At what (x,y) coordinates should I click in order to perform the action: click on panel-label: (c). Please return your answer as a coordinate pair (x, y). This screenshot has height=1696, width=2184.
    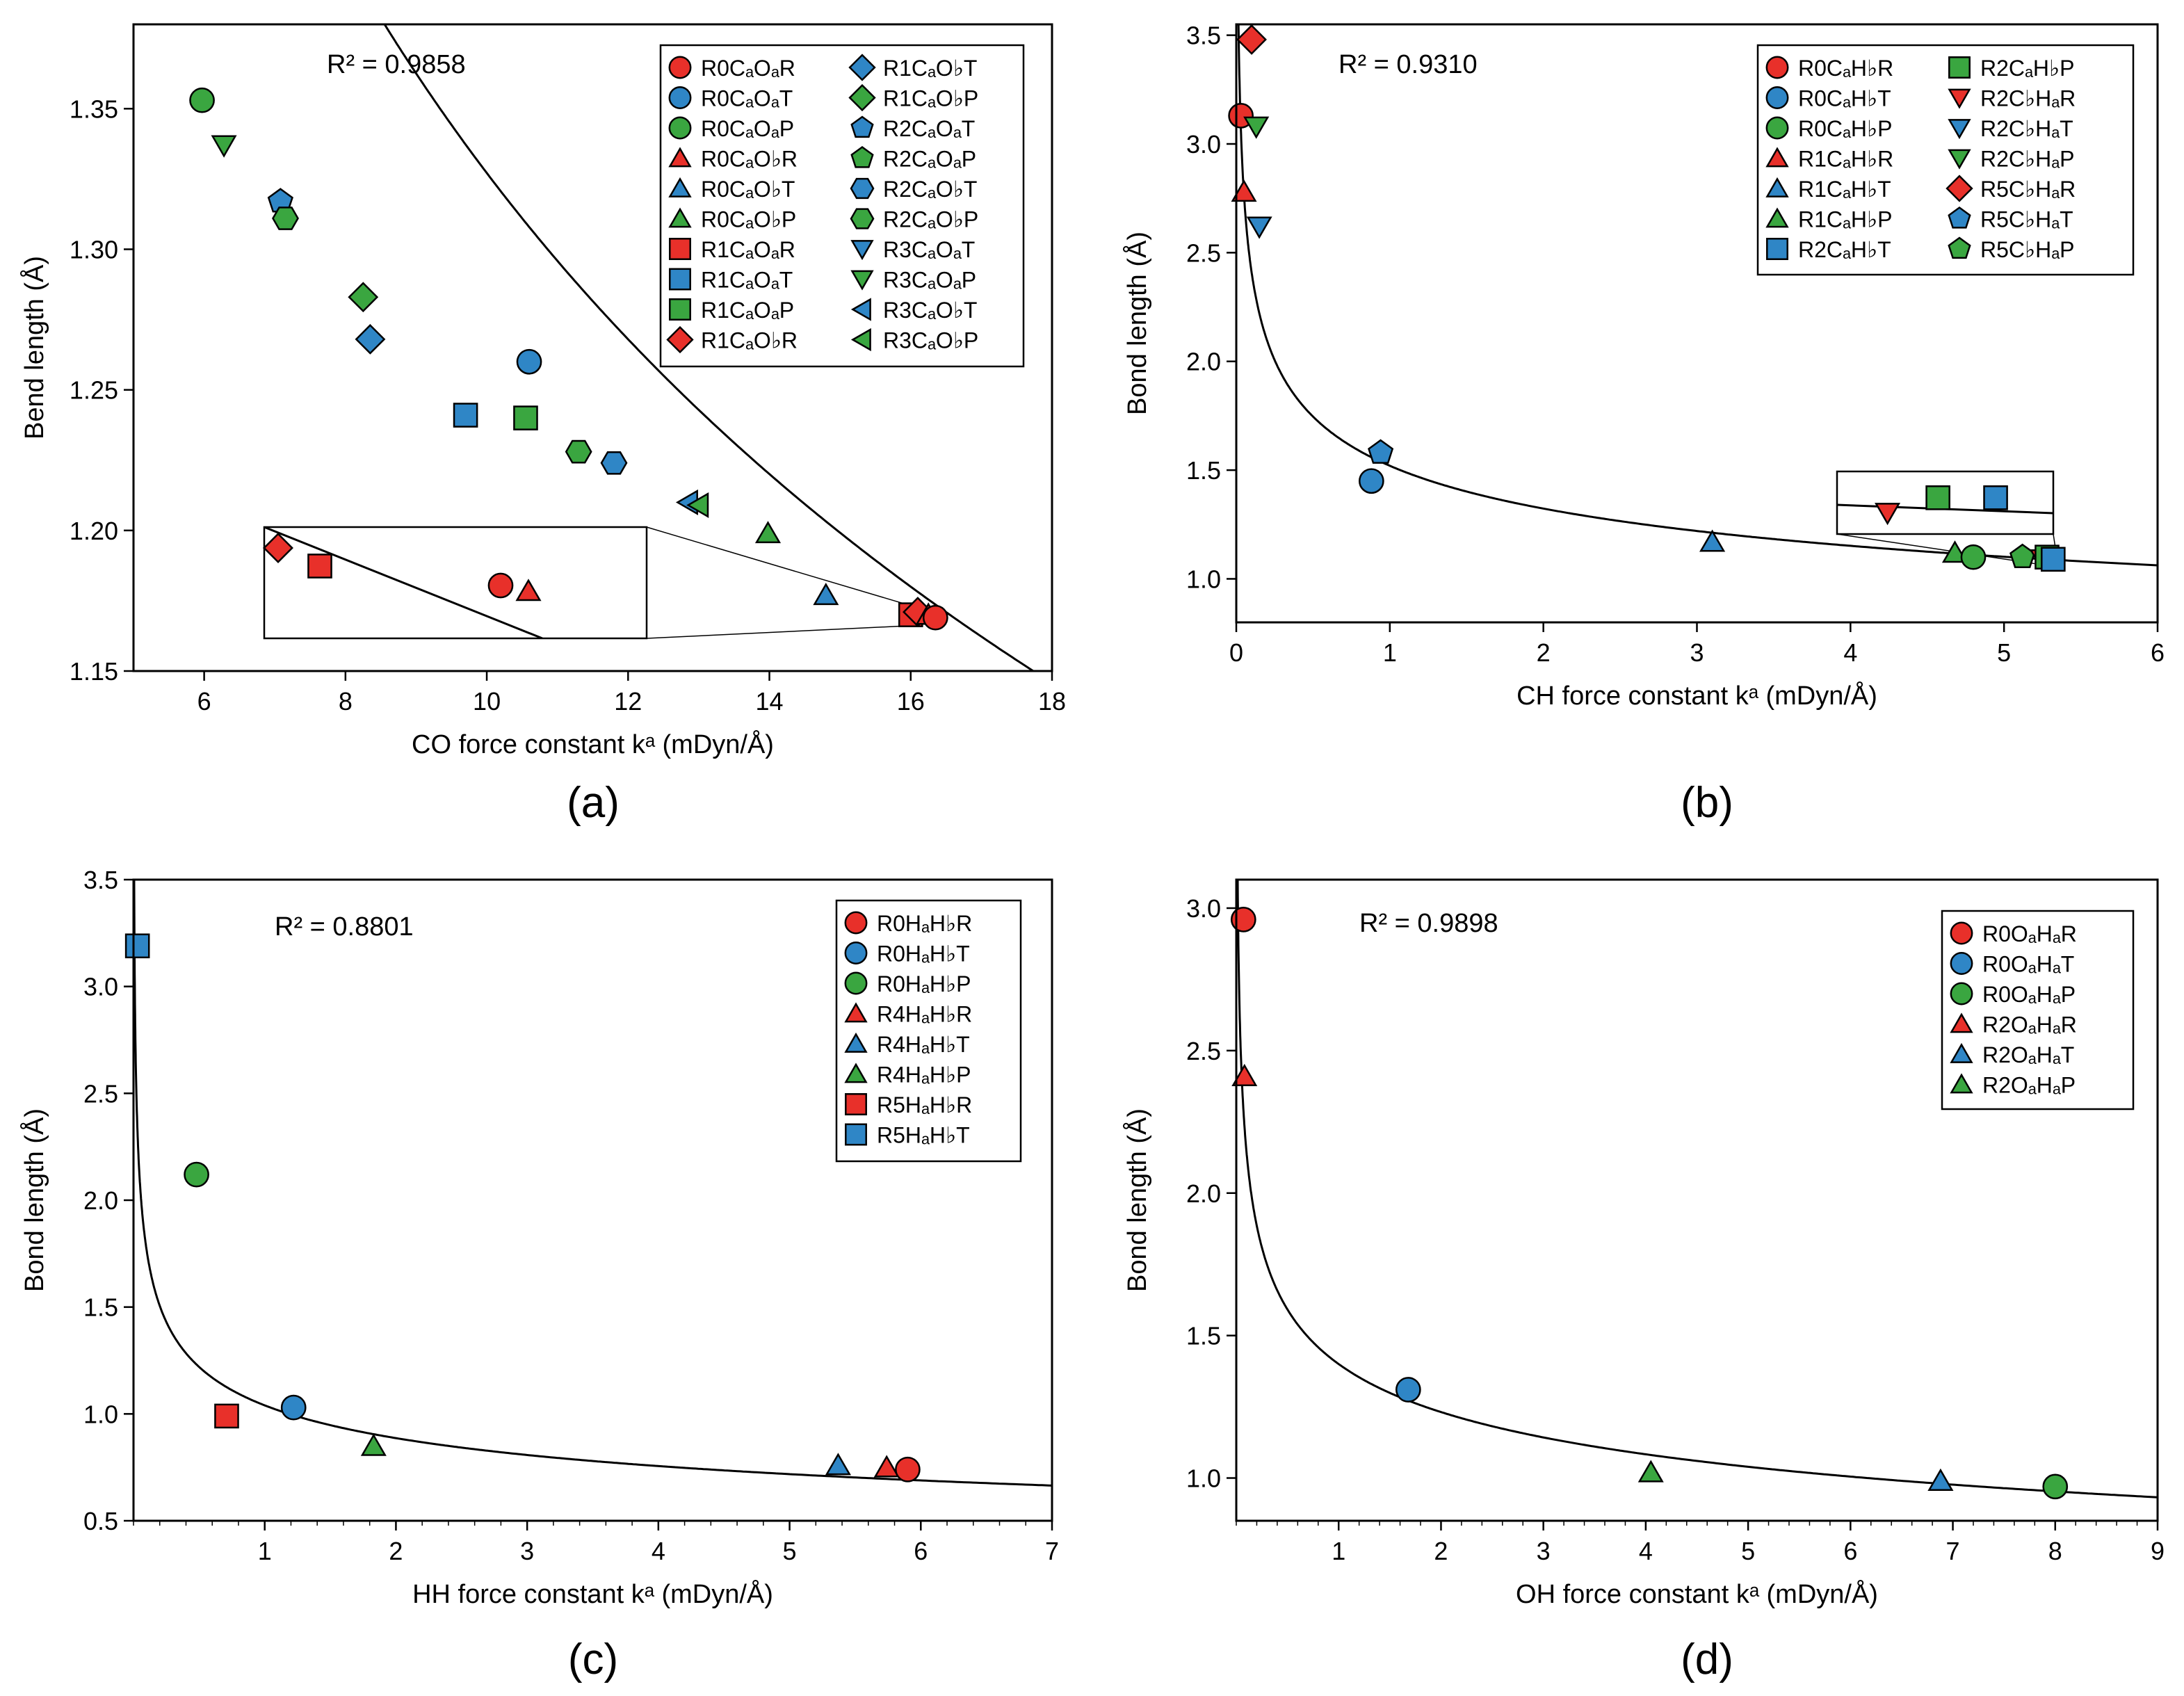
    Looking at the image, I should click on (593, 1659).